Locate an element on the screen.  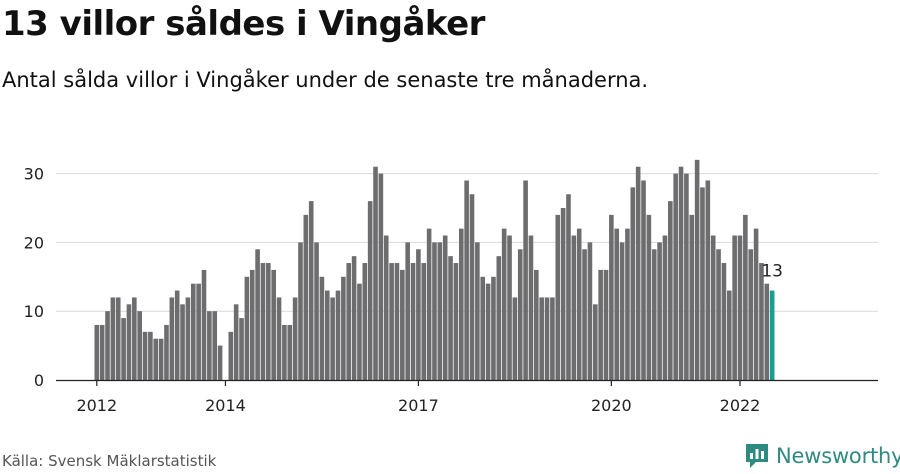
newsworthy-logo: Newsworthy is located at coordinates (822, 456).